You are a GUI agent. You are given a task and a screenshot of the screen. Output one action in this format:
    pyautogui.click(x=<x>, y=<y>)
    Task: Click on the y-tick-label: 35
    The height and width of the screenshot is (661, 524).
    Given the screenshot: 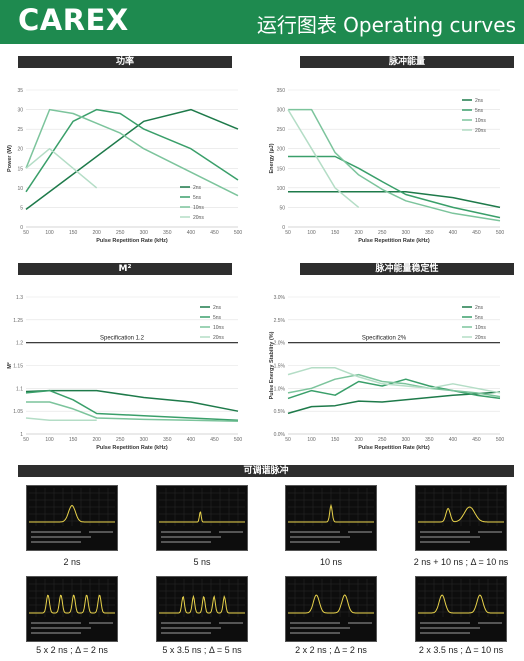 What is the action you would take?
    pyautogui.click(x=20, y=91)
    